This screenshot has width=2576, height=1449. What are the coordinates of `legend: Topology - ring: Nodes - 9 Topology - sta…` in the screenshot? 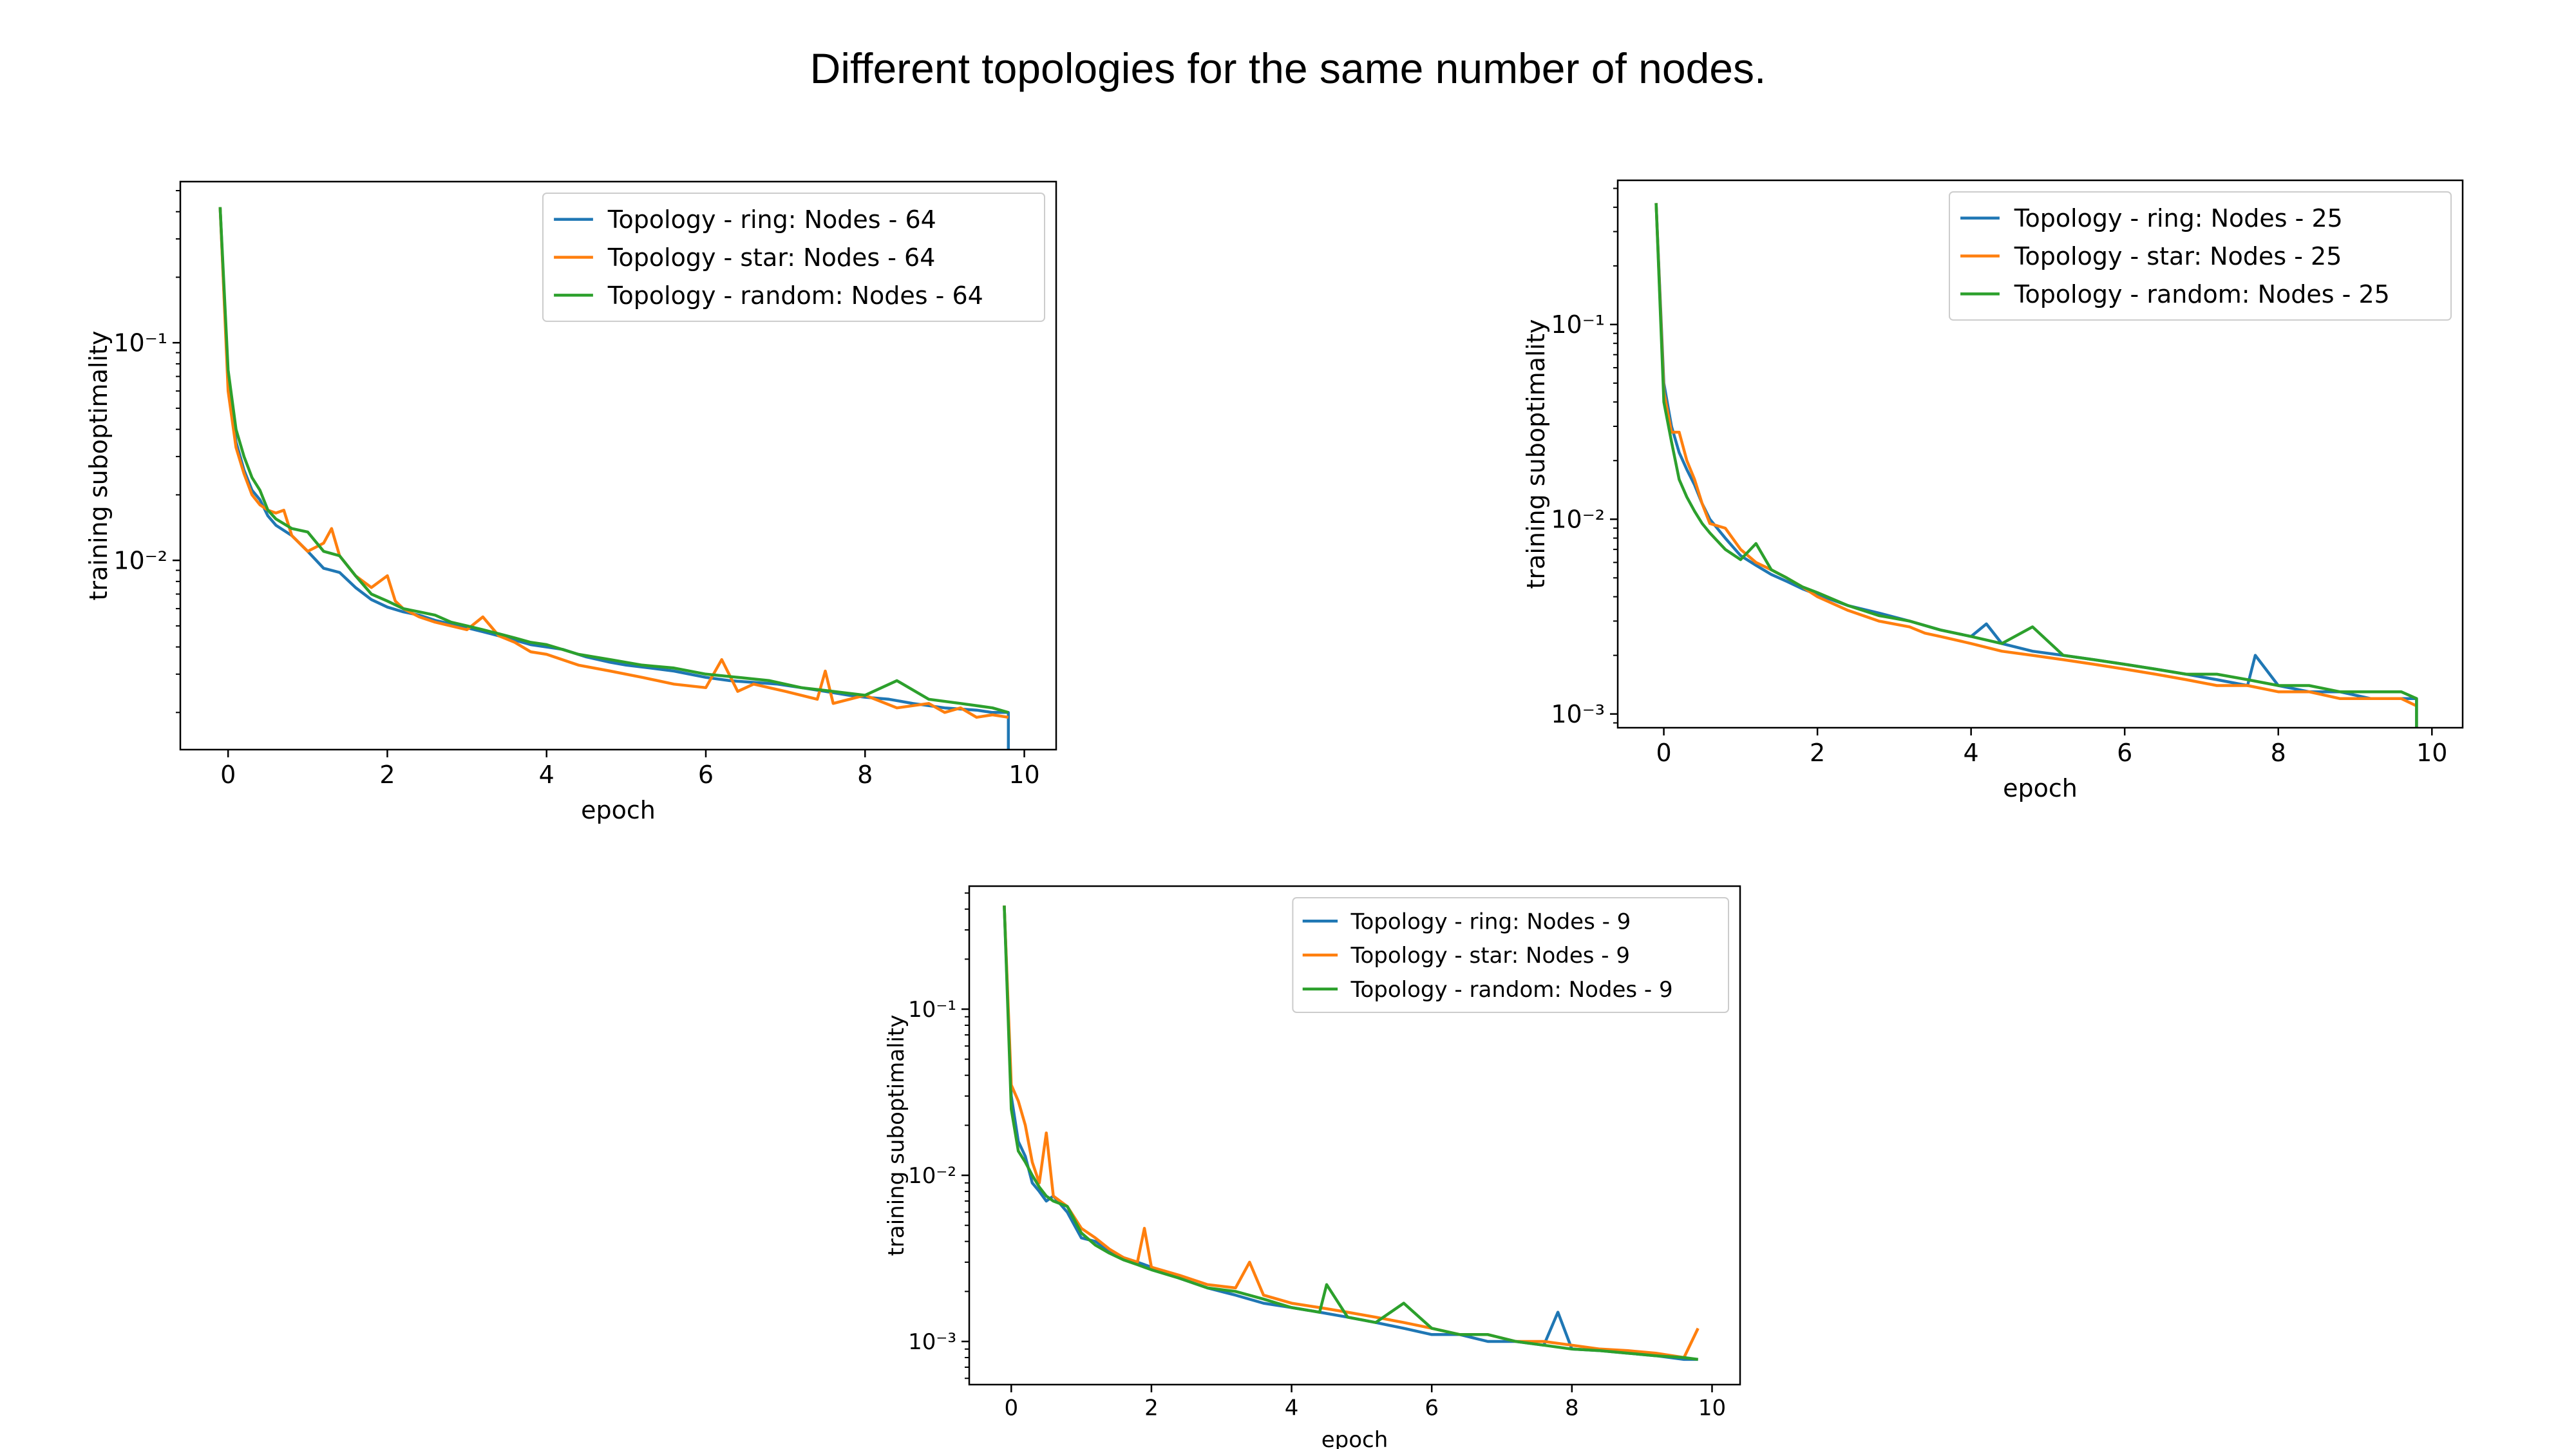 It's located at (1510, 955).